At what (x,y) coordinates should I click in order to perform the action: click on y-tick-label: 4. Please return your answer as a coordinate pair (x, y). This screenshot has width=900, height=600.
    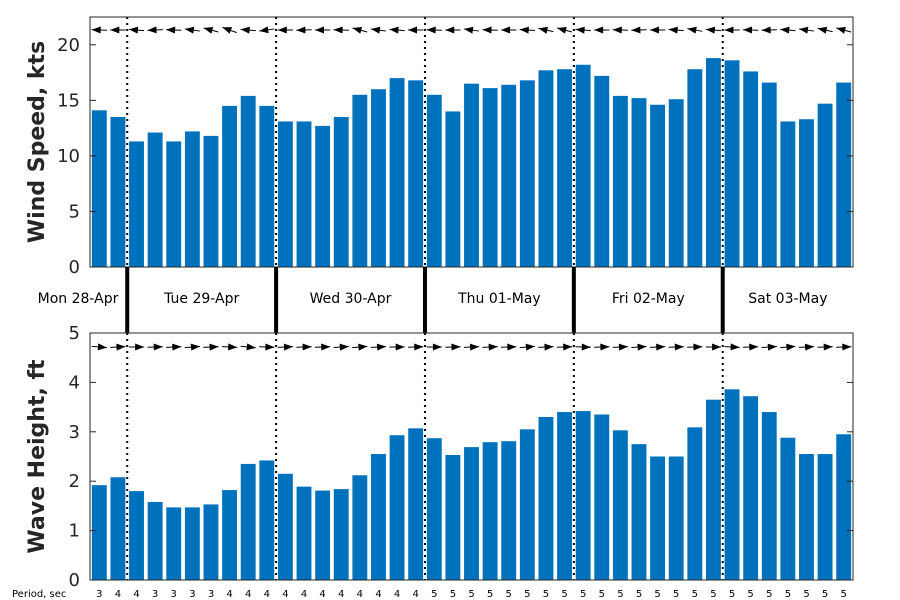
    Looking at the image, I should click on (74, 382).